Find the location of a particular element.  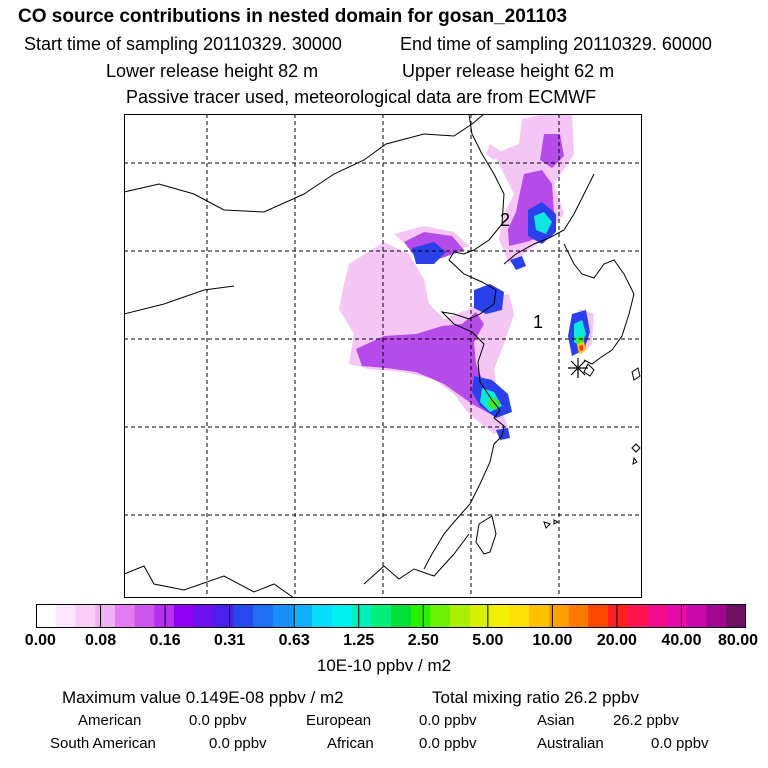

african-value: 0.0 ppbv is located at coordinates (448, 743).